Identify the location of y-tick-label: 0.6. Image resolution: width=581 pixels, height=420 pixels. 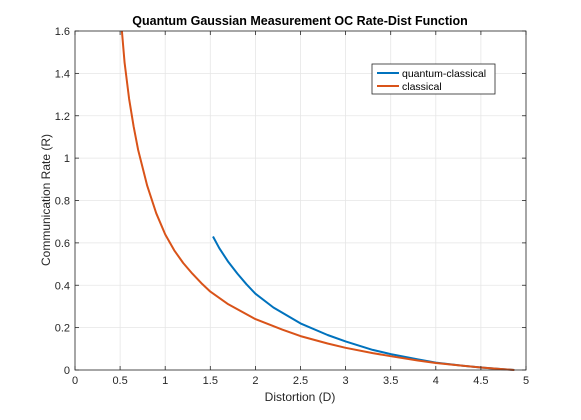
(62, 244).